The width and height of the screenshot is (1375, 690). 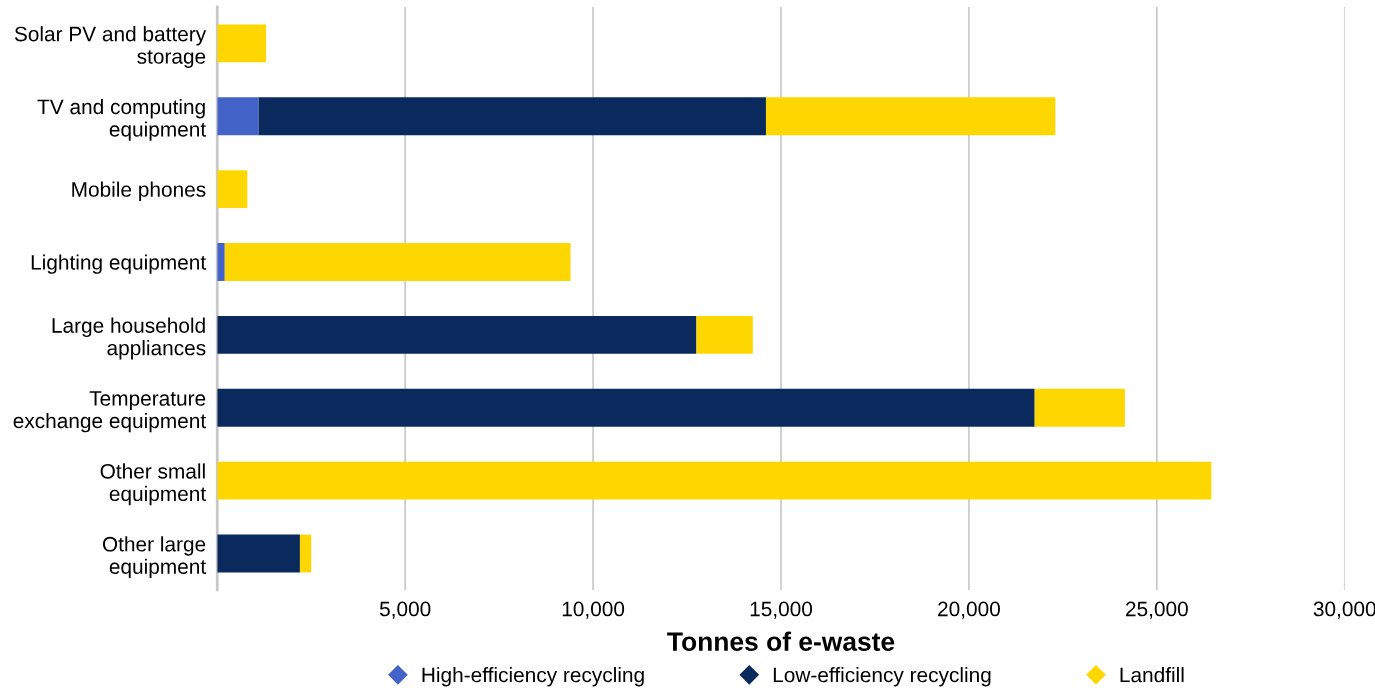 What do you see at coordinates (781, 641) in the screenshot?
I see `x-axis-title: Tonnes of e-waste` at bounding box center [781, 641].